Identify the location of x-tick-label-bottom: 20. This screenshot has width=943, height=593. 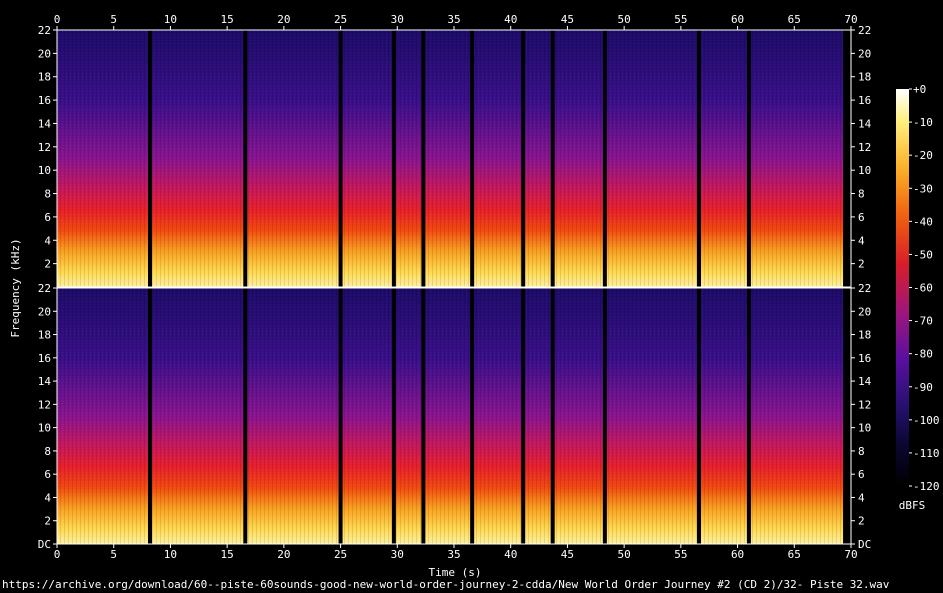
(283, 554).